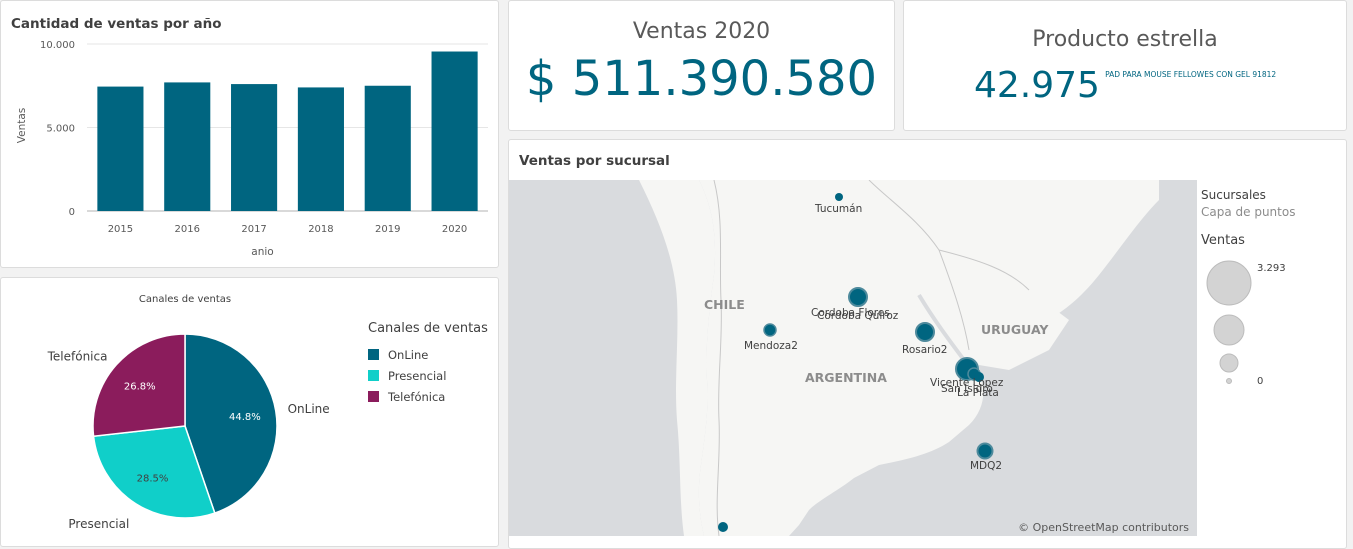  I want to click on x-tick-label: 2017, so click(253, 229).